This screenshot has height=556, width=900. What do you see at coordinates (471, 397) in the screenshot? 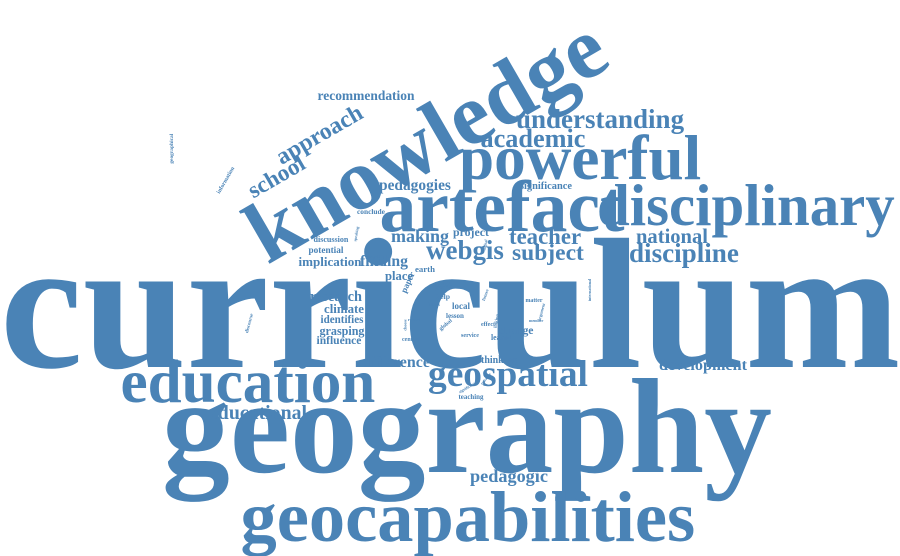
I see `word-teaching: teaching` at bounding box center [471, 397].